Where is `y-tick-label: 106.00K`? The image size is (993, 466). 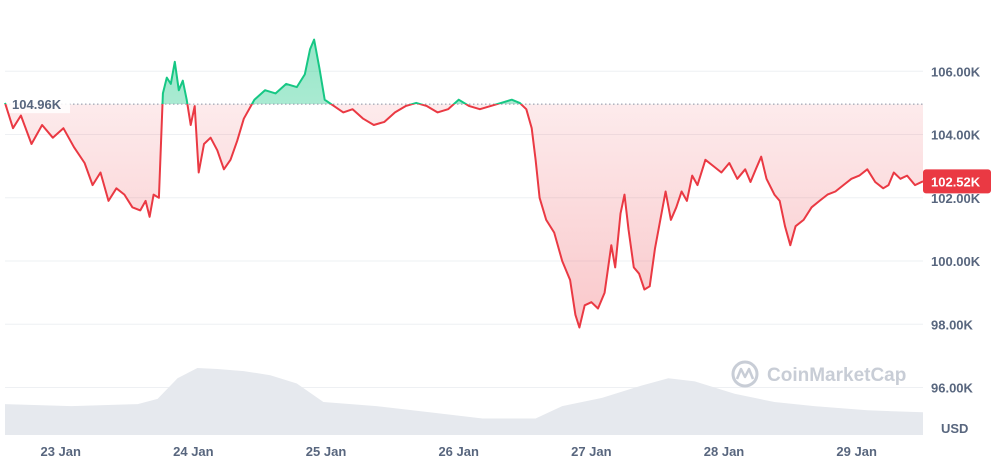
y-tick-label: 106.00K is located at coordinates (956, 71).